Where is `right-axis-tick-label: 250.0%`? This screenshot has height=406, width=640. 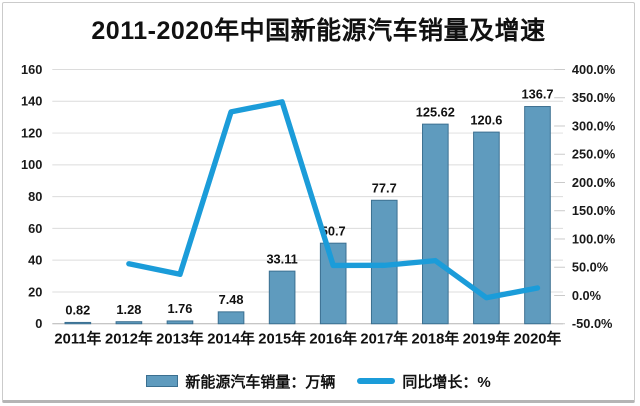 right-axis-tick-label: 250.0% is located at coordinates (593, 154).